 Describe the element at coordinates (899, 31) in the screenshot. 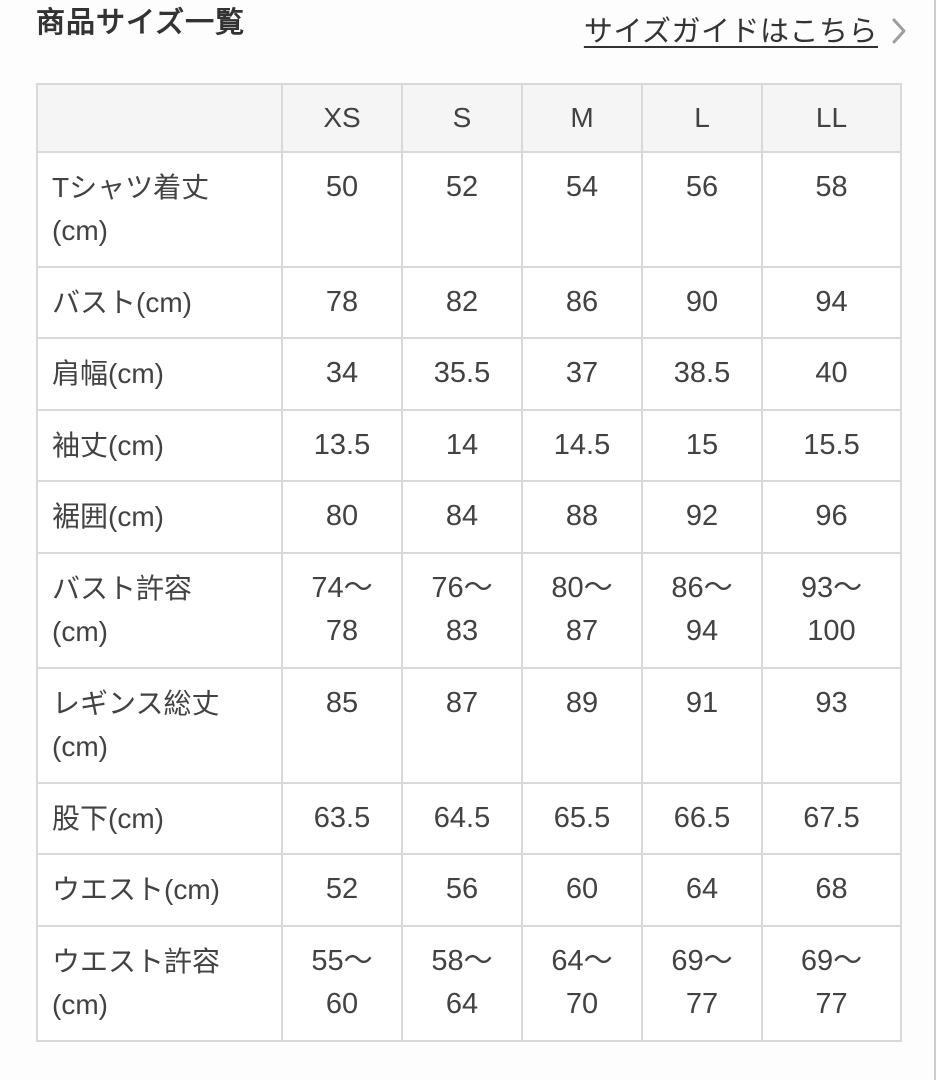

I see `chevron-right-icon` at that location.